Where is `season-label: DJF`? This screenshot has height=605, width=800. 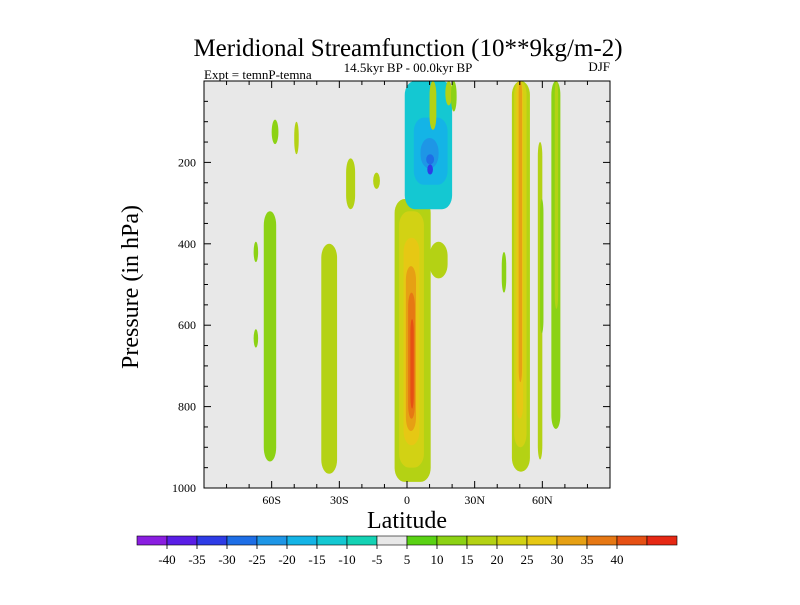 season-label: DJF is located at coordinates (599, 66).